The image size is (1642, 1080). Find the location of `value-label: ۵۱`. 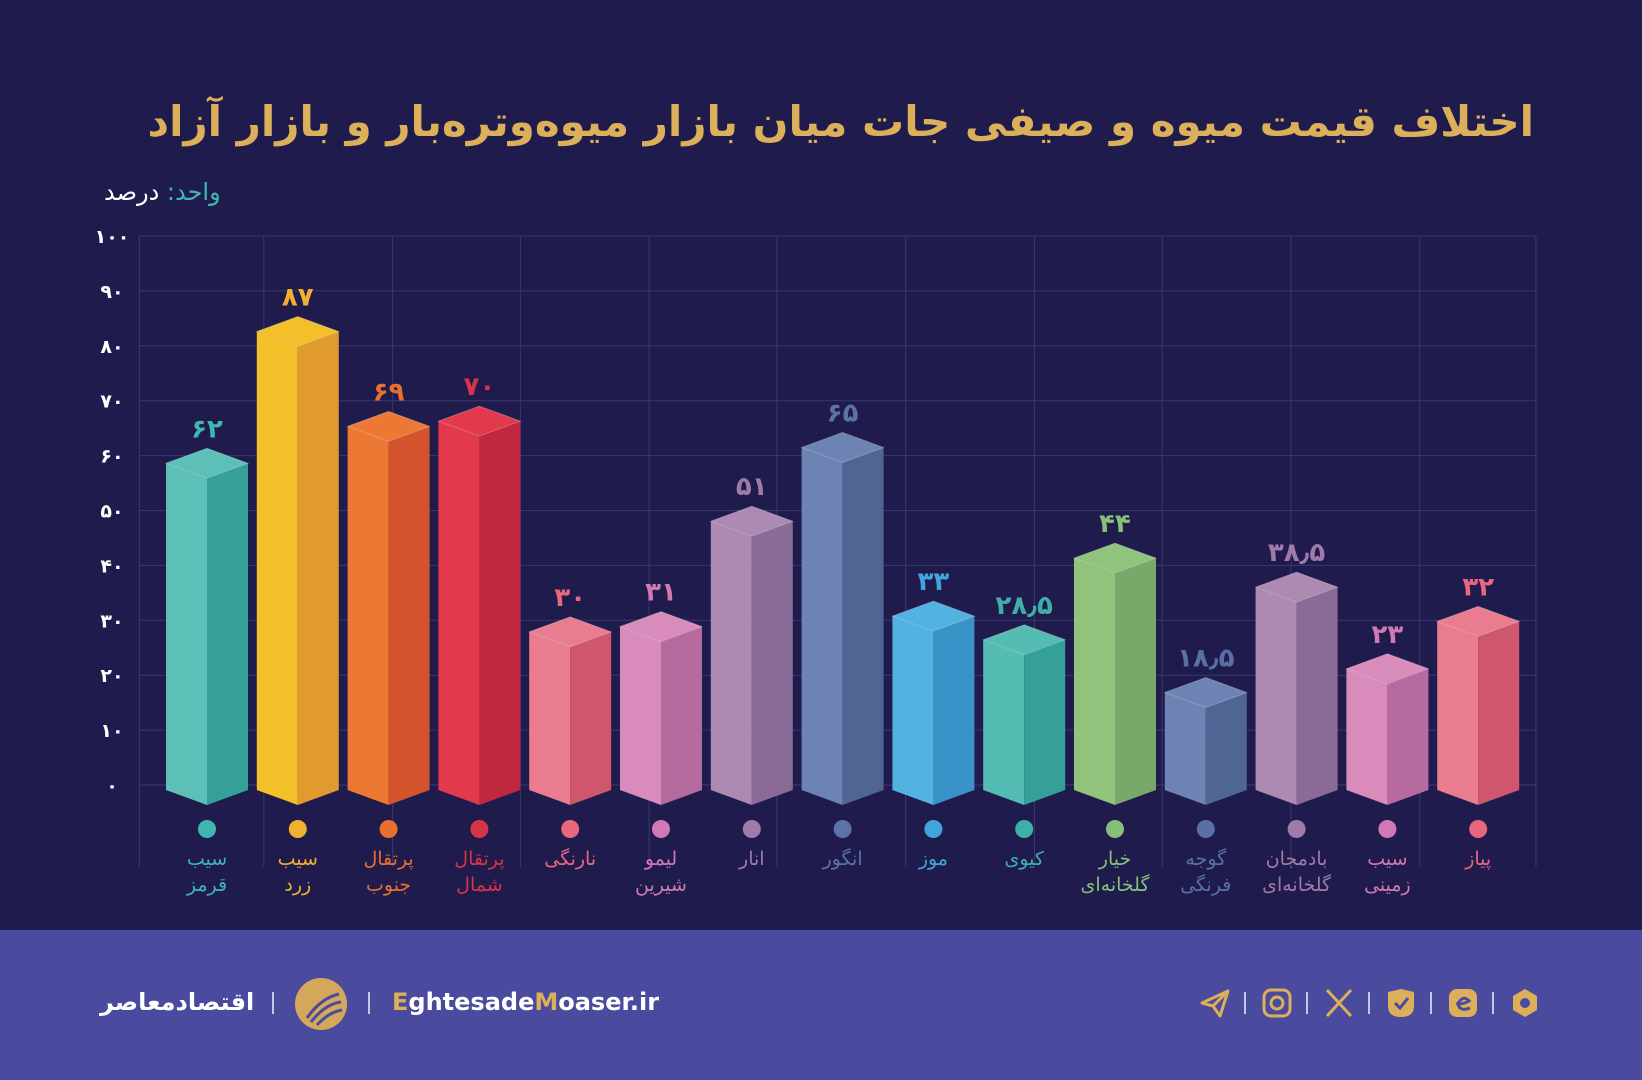

value-label: ۵۱ is located at coordinates (752, 487).